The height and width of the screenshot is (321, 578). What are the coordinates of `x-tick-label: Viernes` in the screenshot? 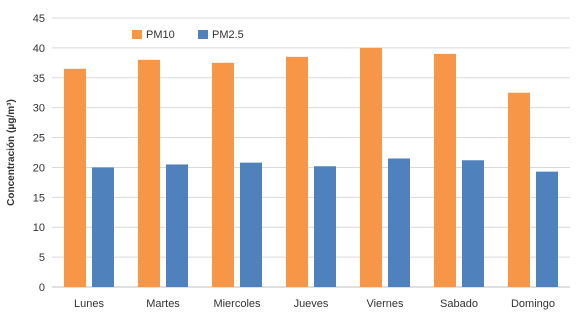 It's located at (385, 304).